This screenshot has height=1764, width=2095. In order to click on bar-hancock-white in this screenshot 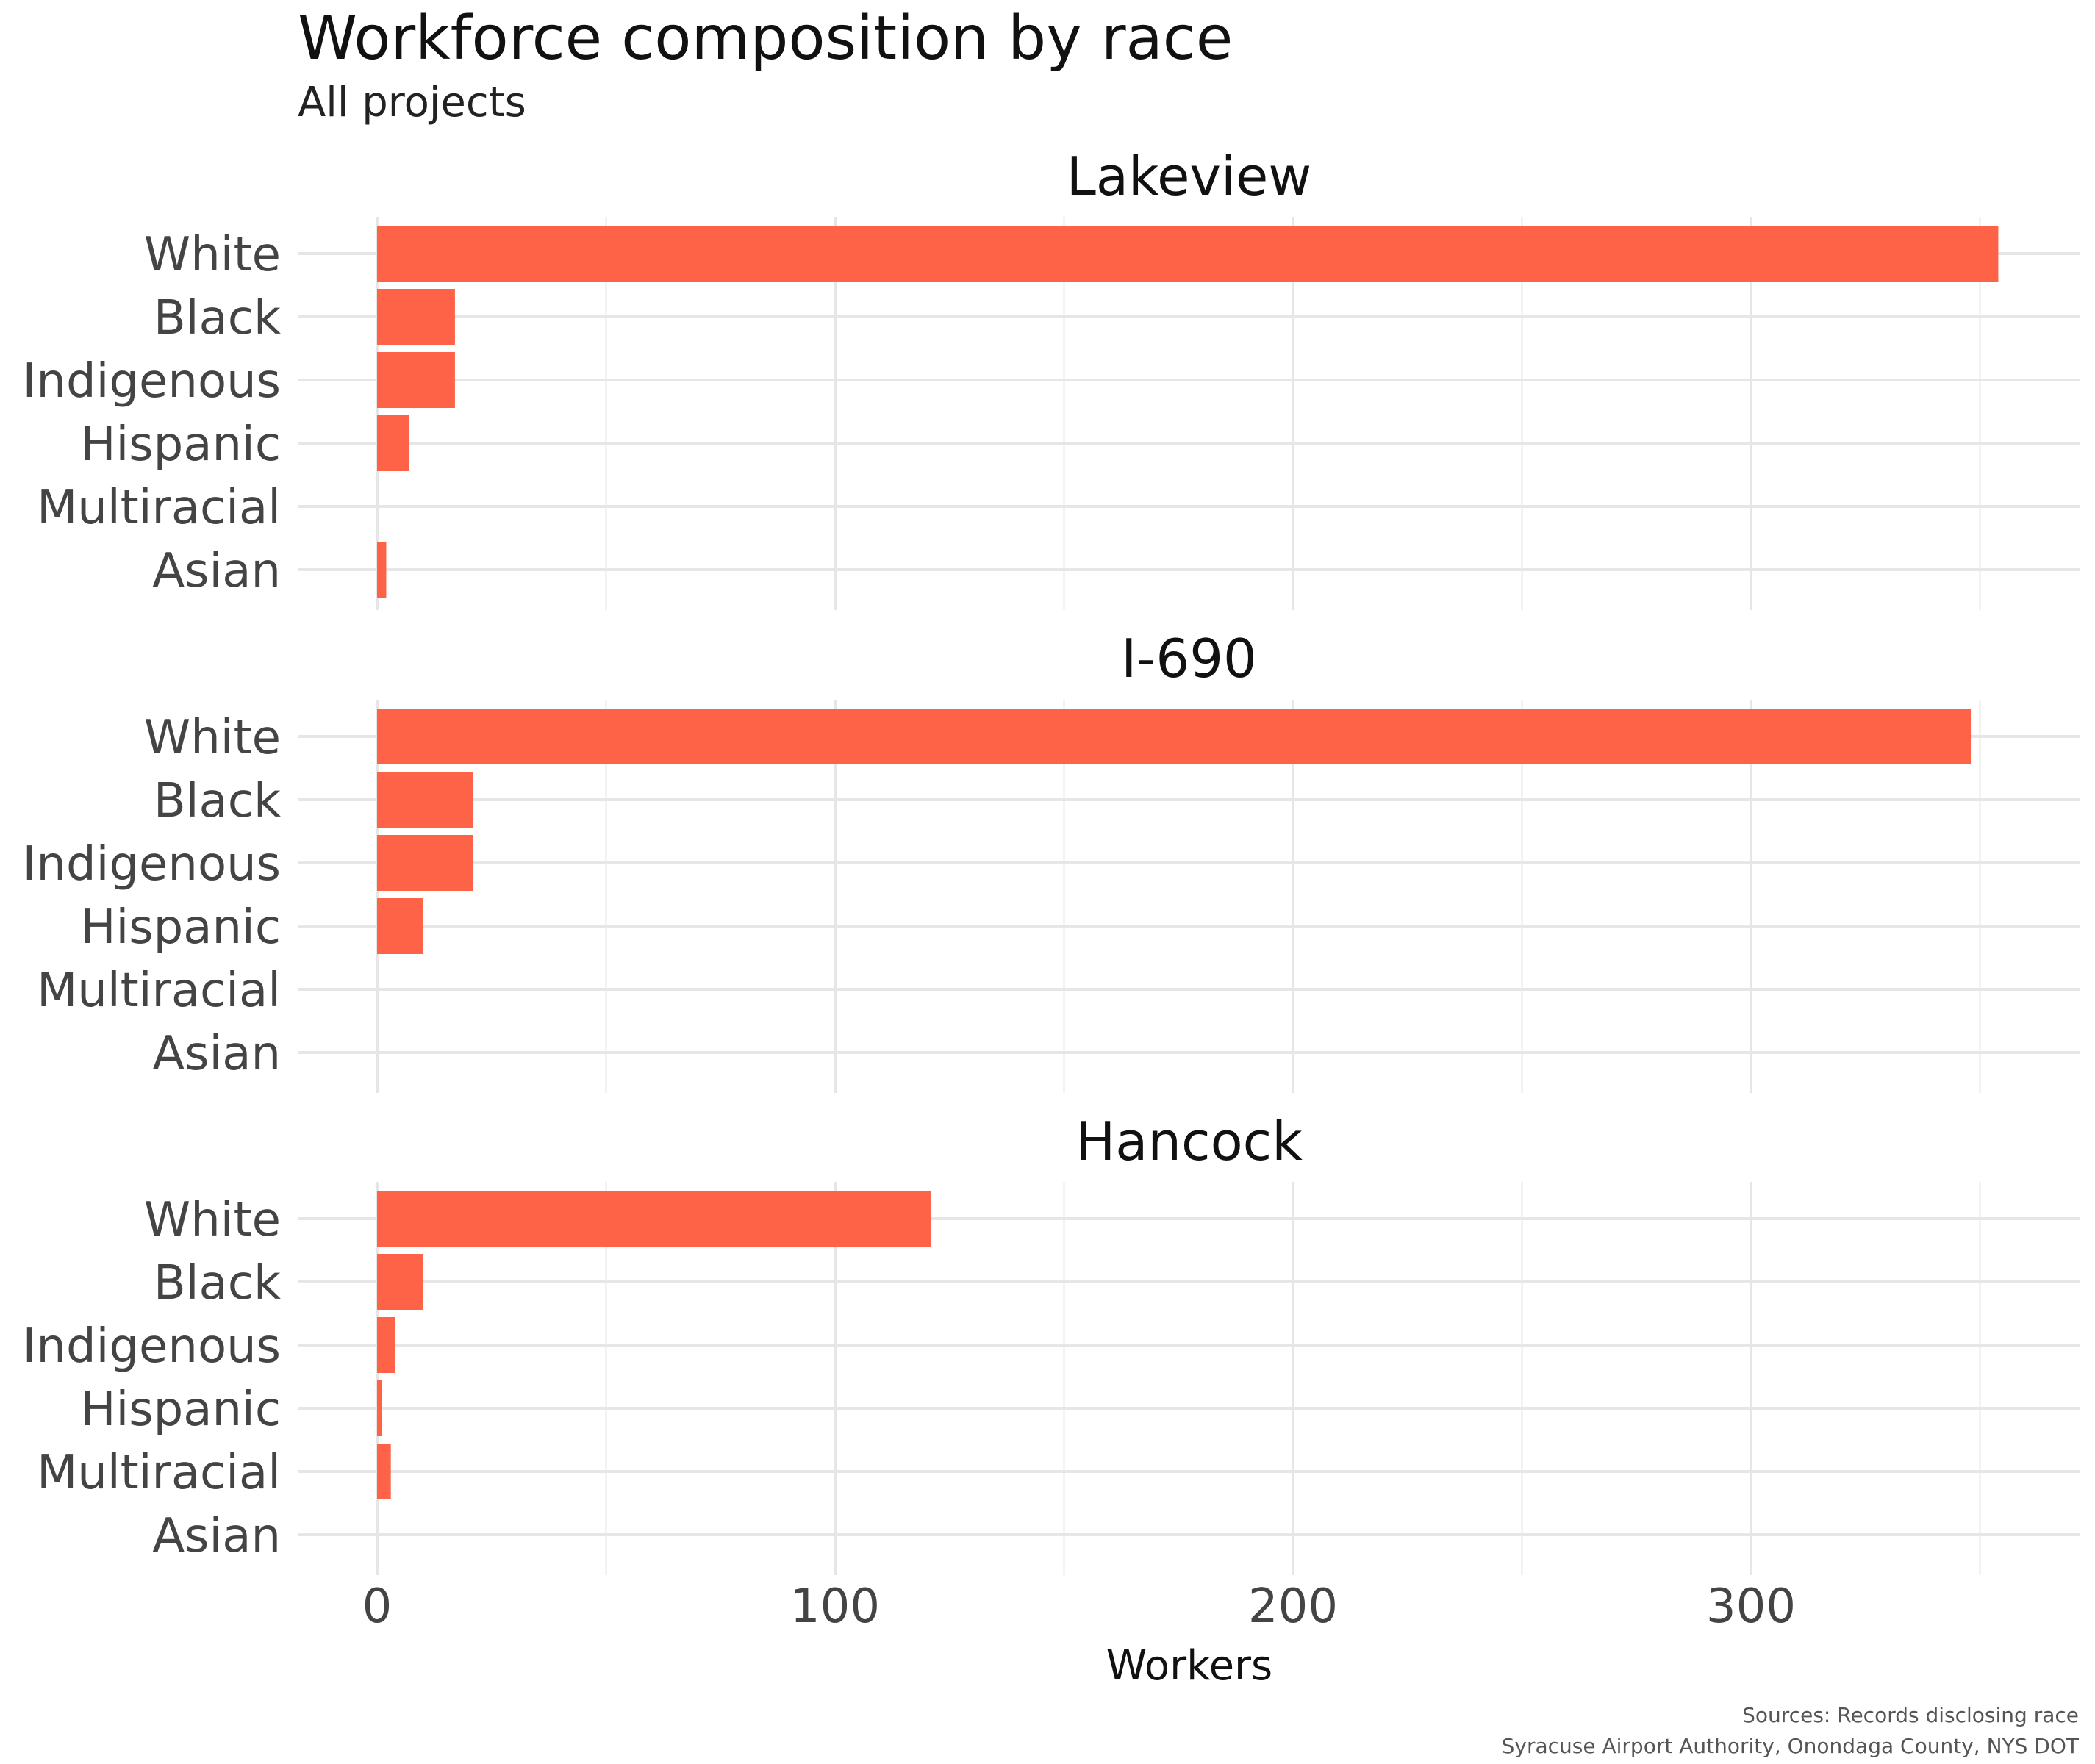, I will do `click(654, 1219)`.